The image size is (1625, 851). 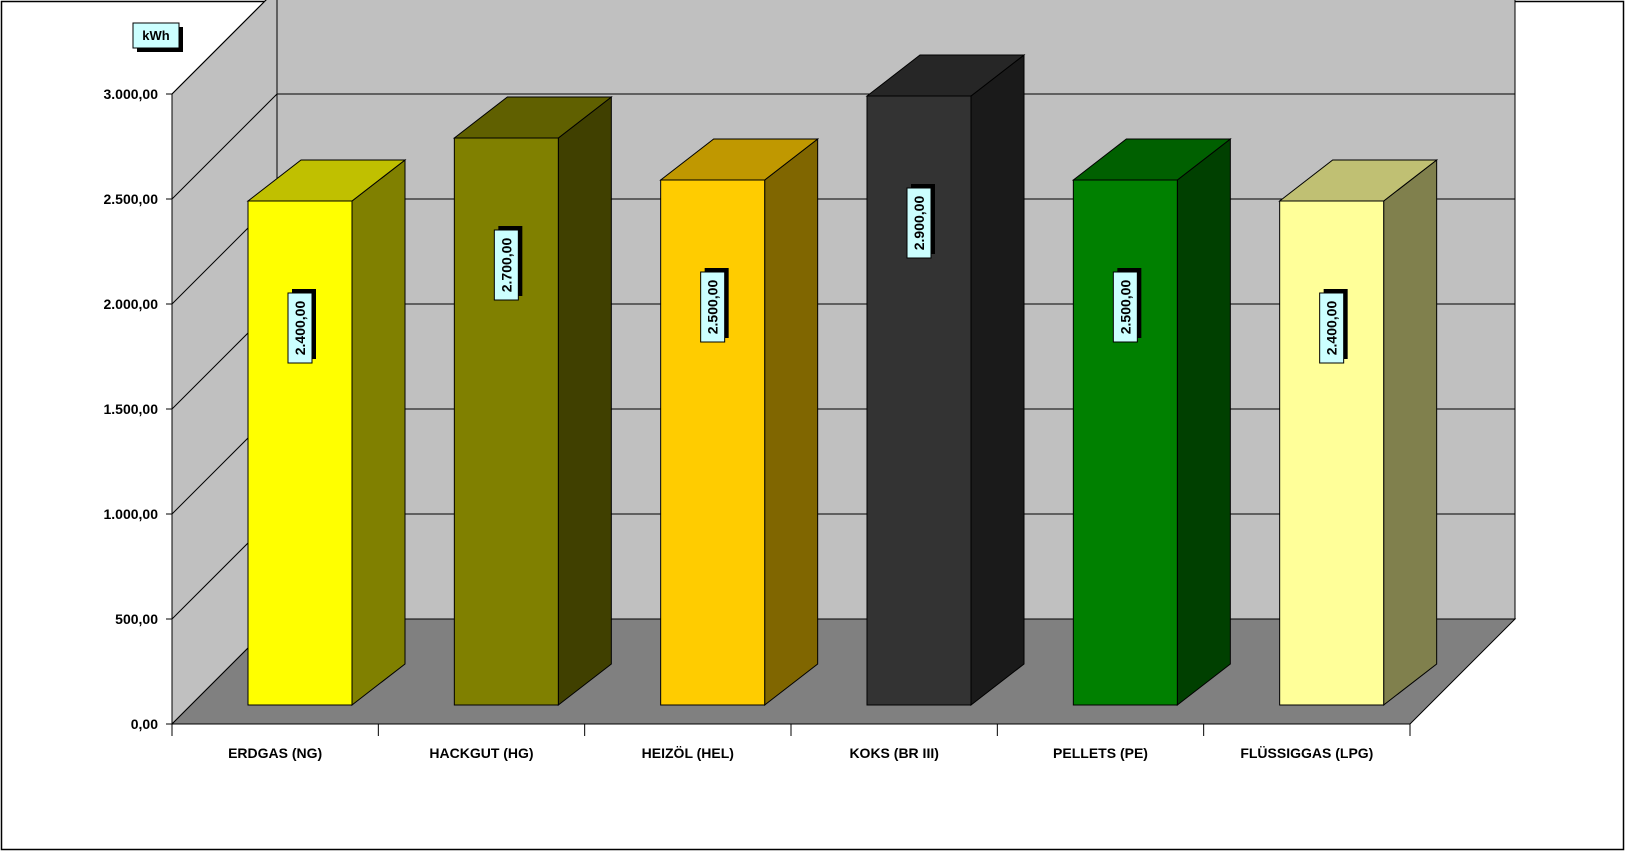 I want to click on y-tick-label: 3.000,00, so click(x=131, y=94).